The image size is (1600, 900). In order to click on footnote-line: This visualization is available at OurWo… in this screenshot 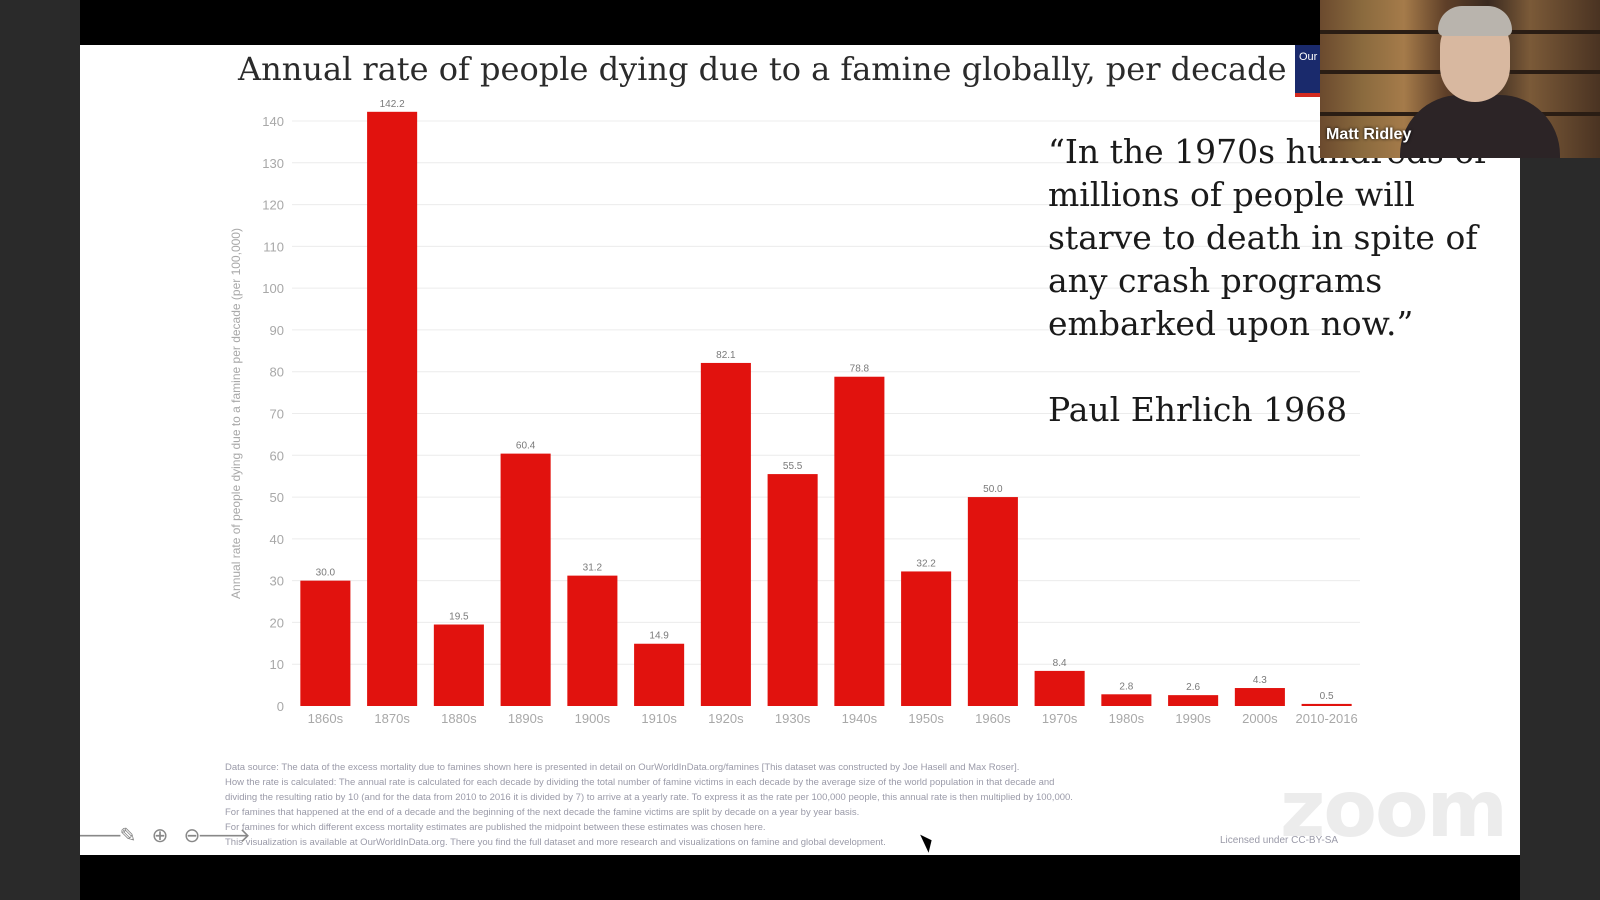, I will do `click(555, 842)`.